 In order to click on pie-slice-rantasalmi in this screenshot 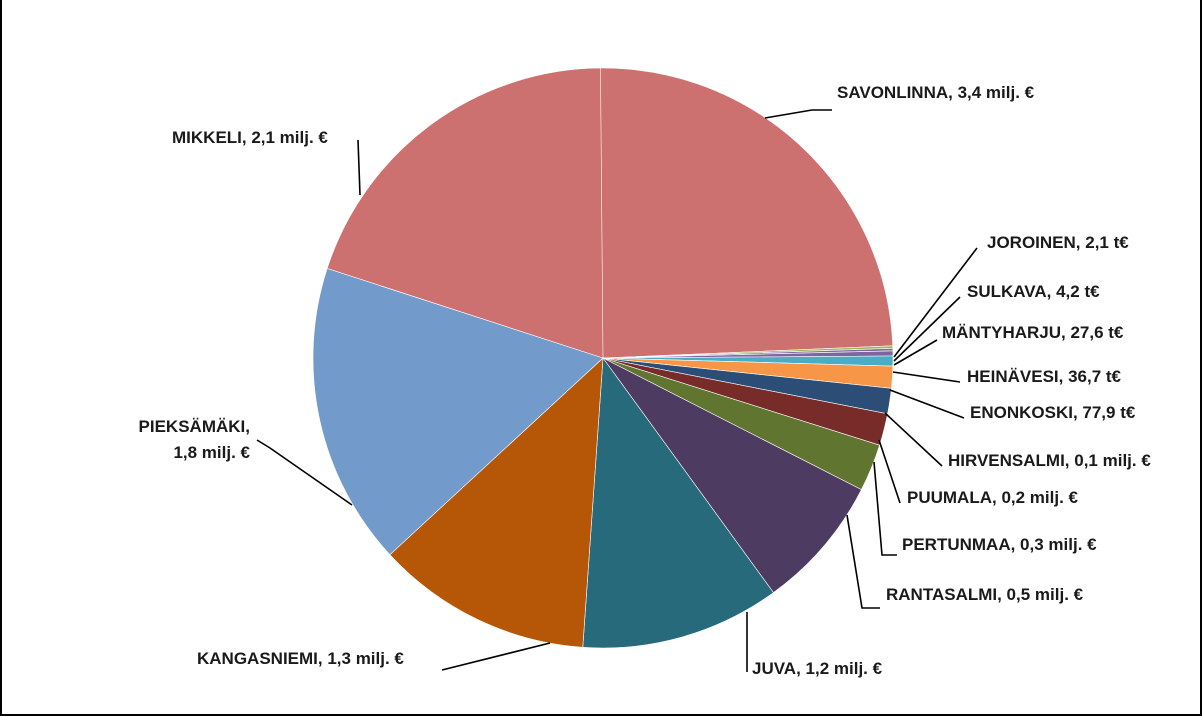, I will do `click(732, 475)`.